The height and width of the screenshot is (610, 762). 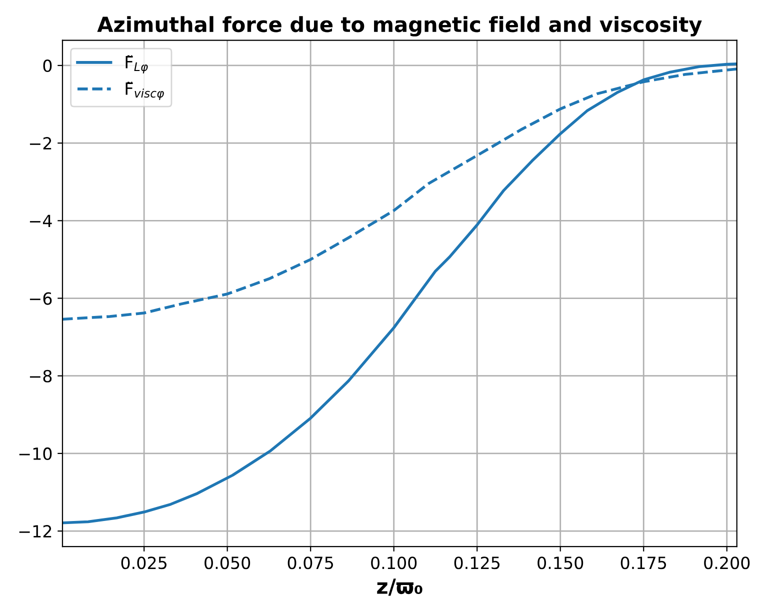 What do you see at coordinates (47, 65) in the screenshot?
I see `y-tick-label: 0` at bounding box center [47, 65].